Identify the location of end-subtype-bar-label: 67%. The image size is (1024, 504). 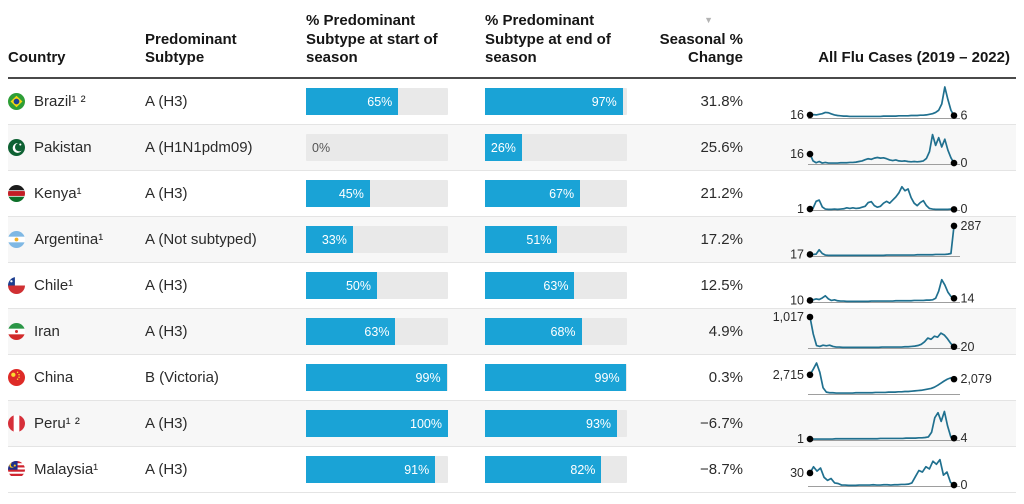
(562, 193).